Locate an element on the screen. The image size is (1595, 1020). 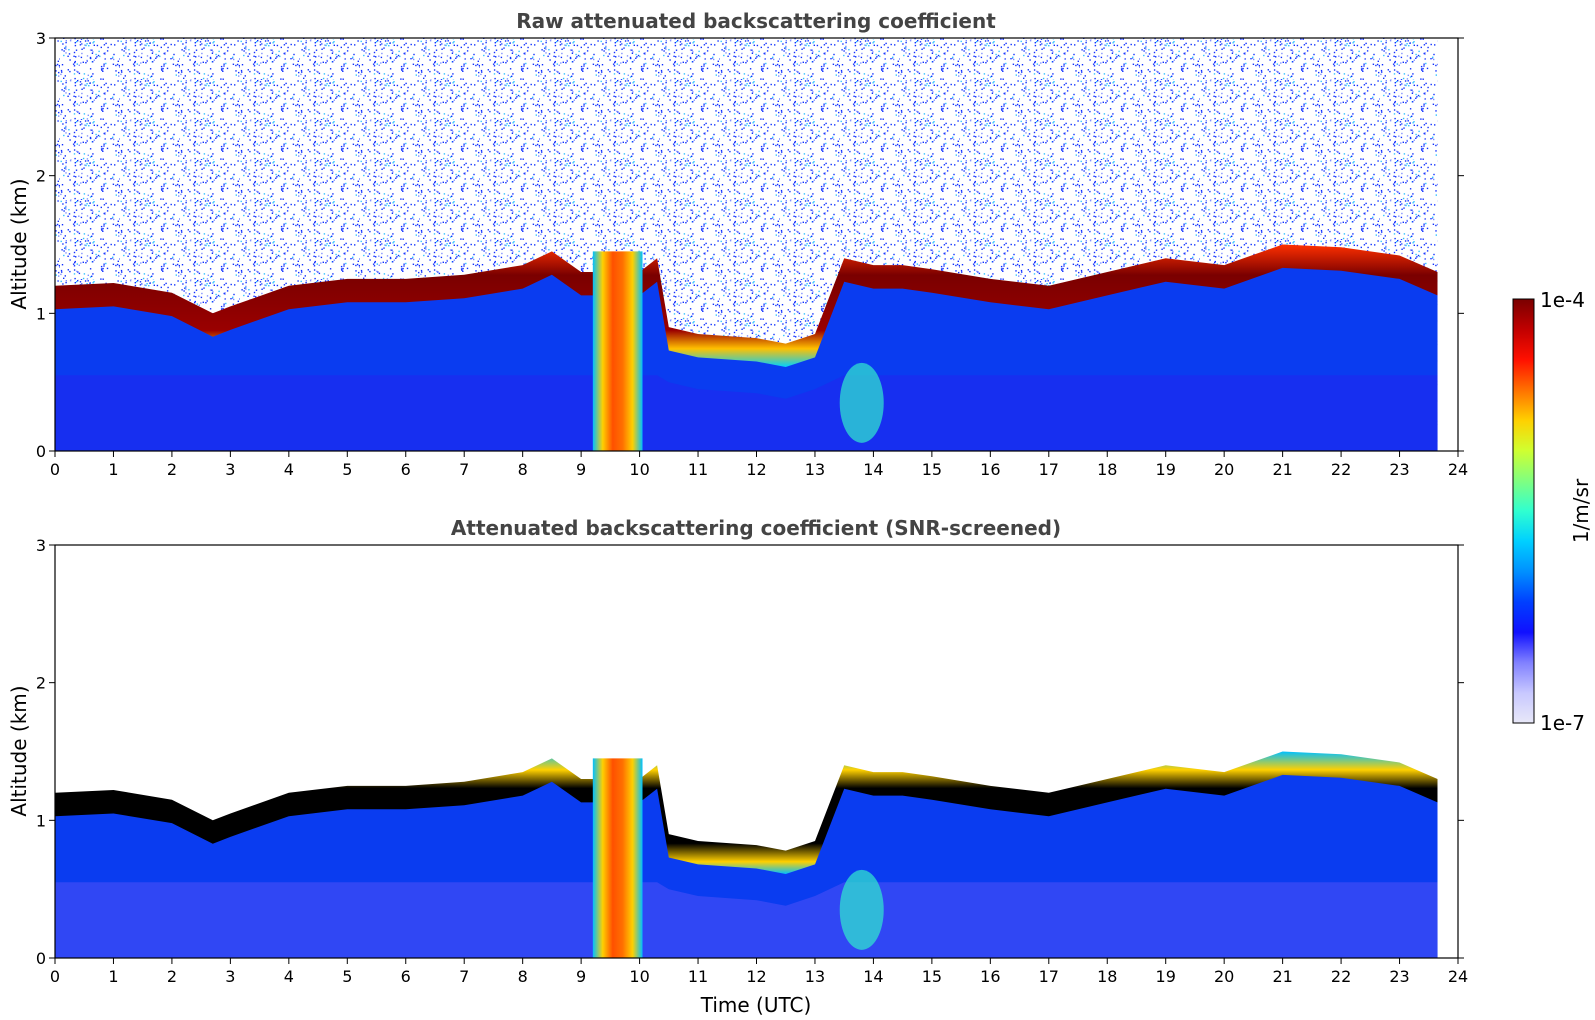
screened-x-axis: 0 1 2 3 4 5 6 7 8 9 10 11 12 13 14 15 16 17 18 19 20 21 22 23 24 is located at coordinates (759, 972).